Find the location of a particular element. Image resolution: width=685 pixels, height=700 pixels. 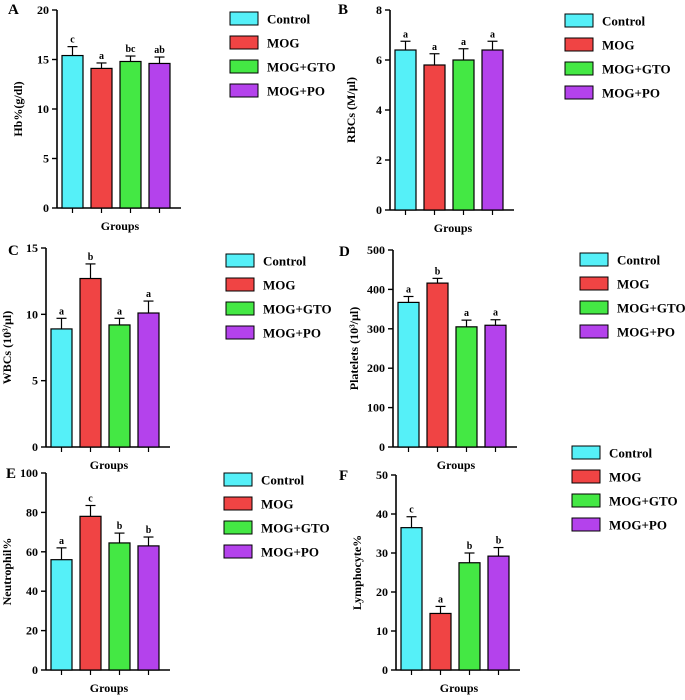

y-tick-label: 500 is located at coordinates (376, 250).